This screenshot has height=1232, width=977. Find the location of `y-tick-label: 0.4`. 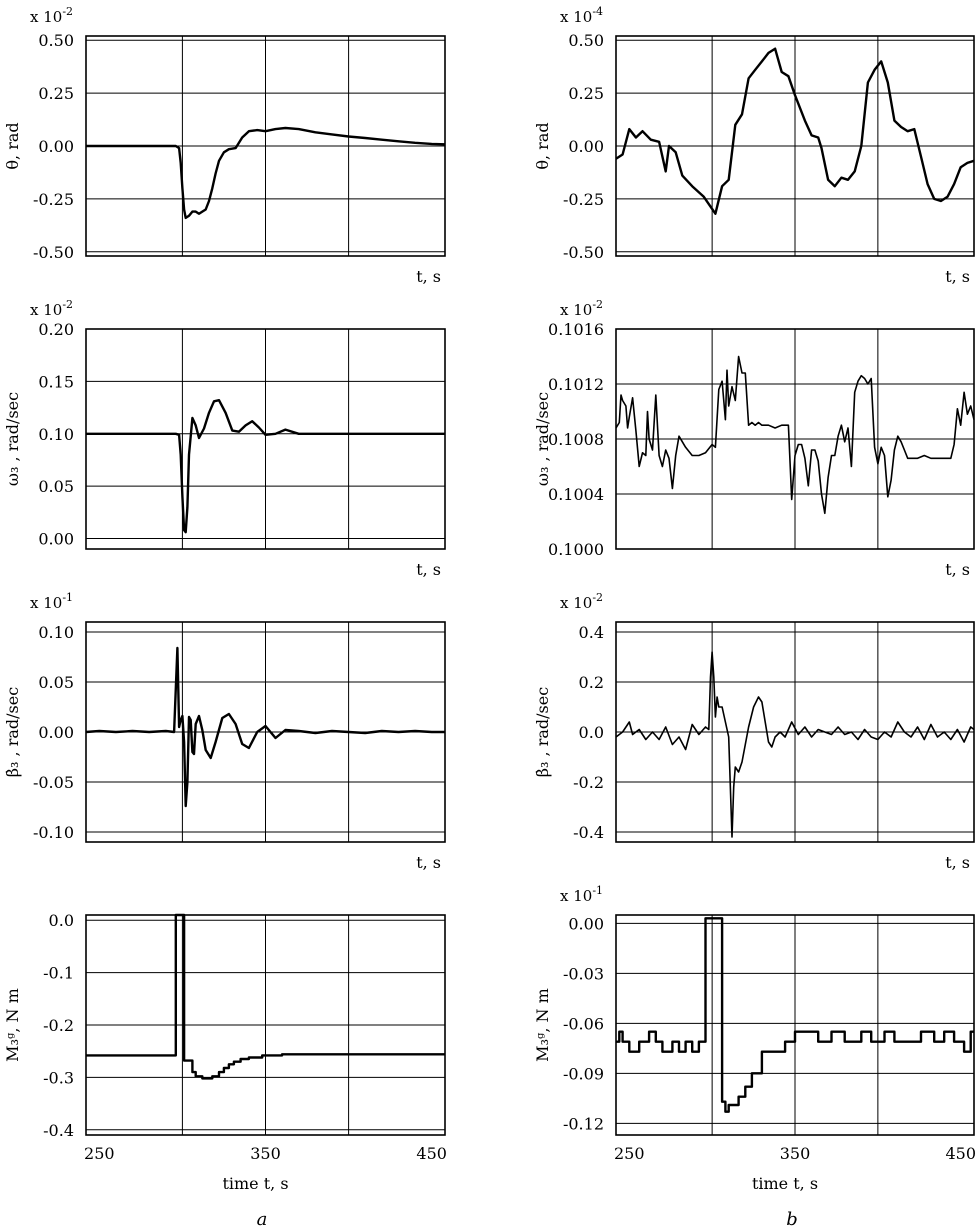

y-tick-label: 0.4 is located at coordinates (591, 632).